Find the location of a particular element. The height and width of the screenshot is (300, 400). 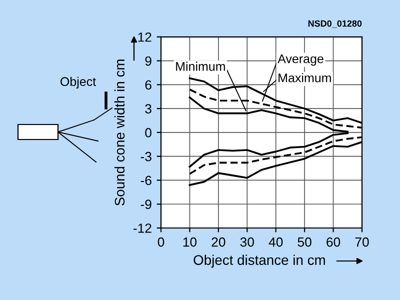

y-axis-title: Sound cone width in cm is located at coordinates (119, 133).